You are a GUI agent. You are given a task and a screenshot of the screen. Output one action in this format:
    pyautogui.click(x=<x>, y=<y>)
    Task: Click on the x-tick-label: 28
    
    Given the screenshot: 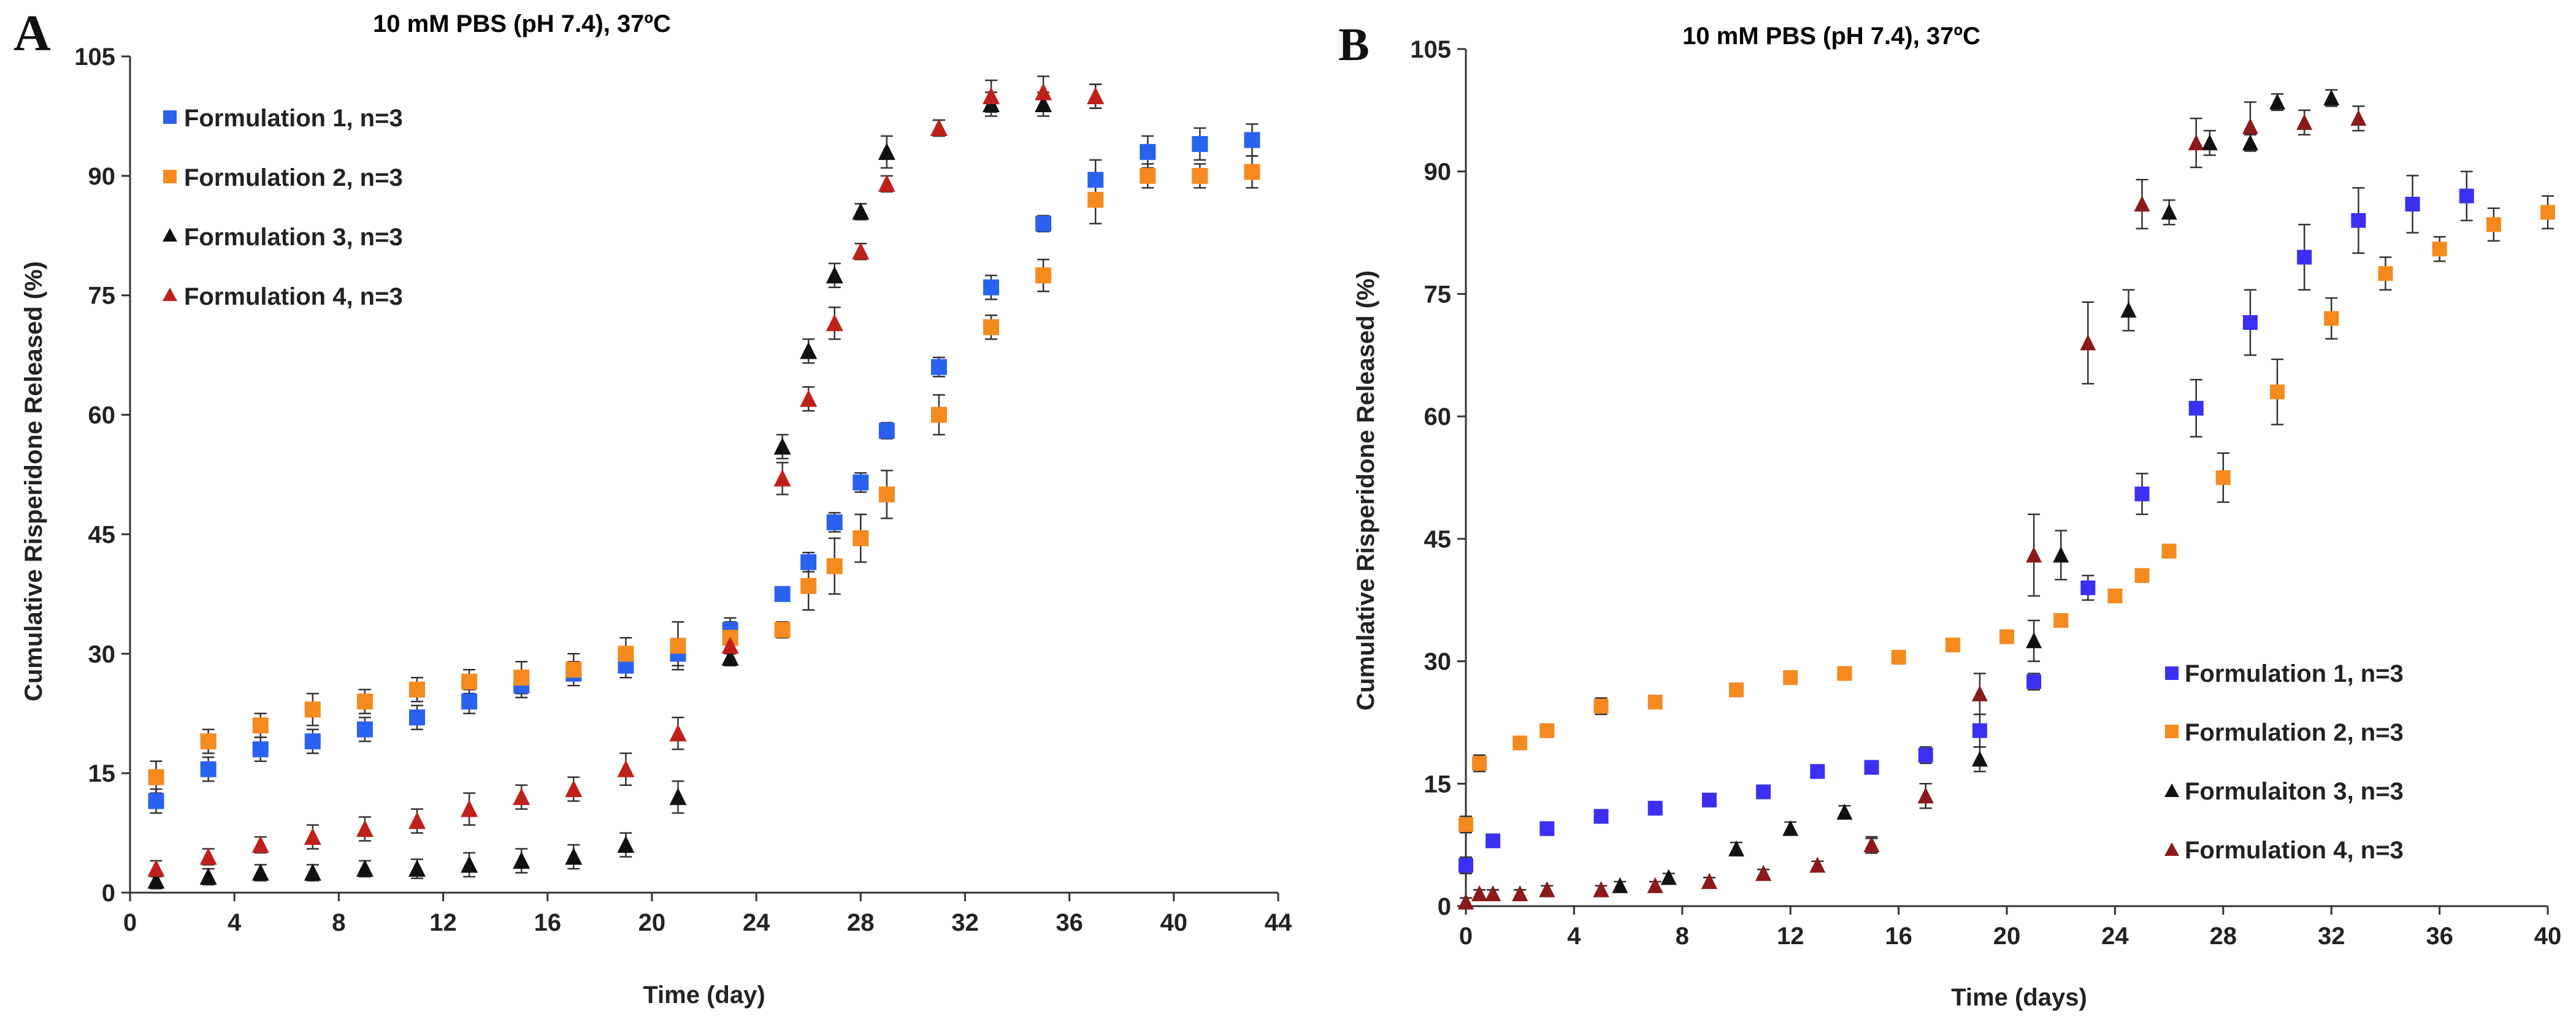 What is the action you would take?
    pyautogui.click(x=861, y=922)
    